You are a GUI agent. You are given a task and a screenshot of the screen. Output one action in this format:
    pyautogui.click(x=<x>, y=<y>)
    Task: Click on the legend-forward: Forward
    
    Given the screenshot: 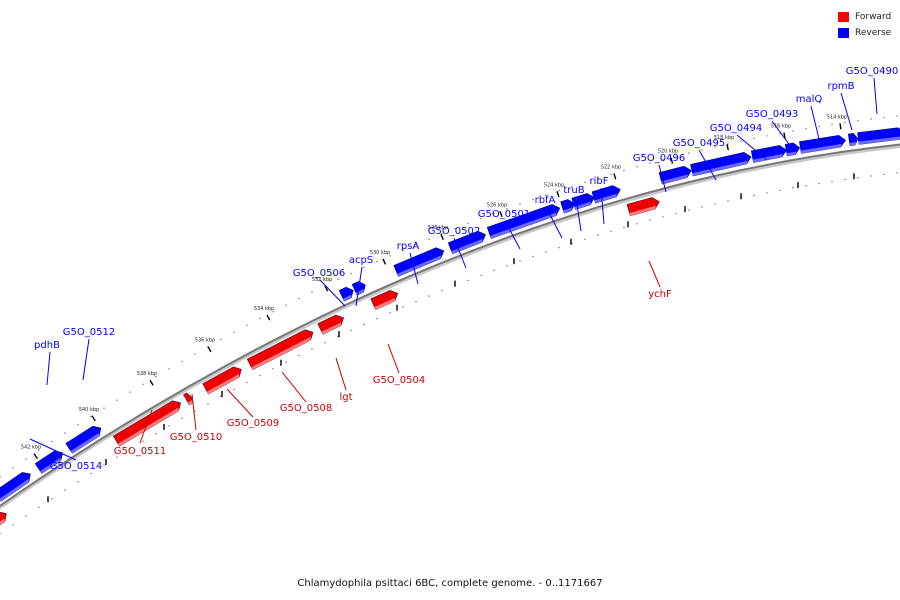 What is the action you would take?
    pyautogui.click(x=864, y=17)
    